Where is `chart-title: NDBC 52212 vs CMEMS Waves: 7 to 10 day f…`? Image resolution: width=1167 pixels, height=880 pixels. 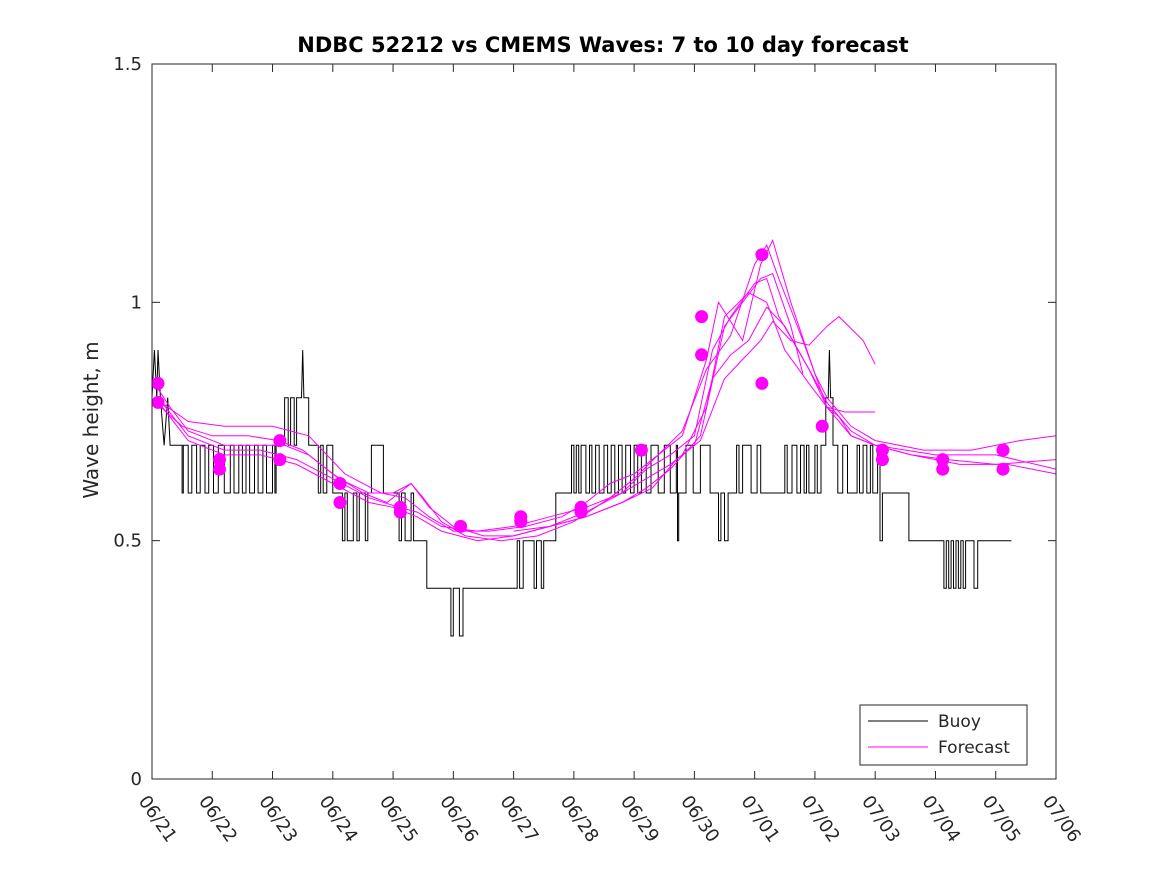 chart-title: NDBC 52212 vs CMEMS Waves: 7 to 10 day f… is located at coordinates (602, 45).